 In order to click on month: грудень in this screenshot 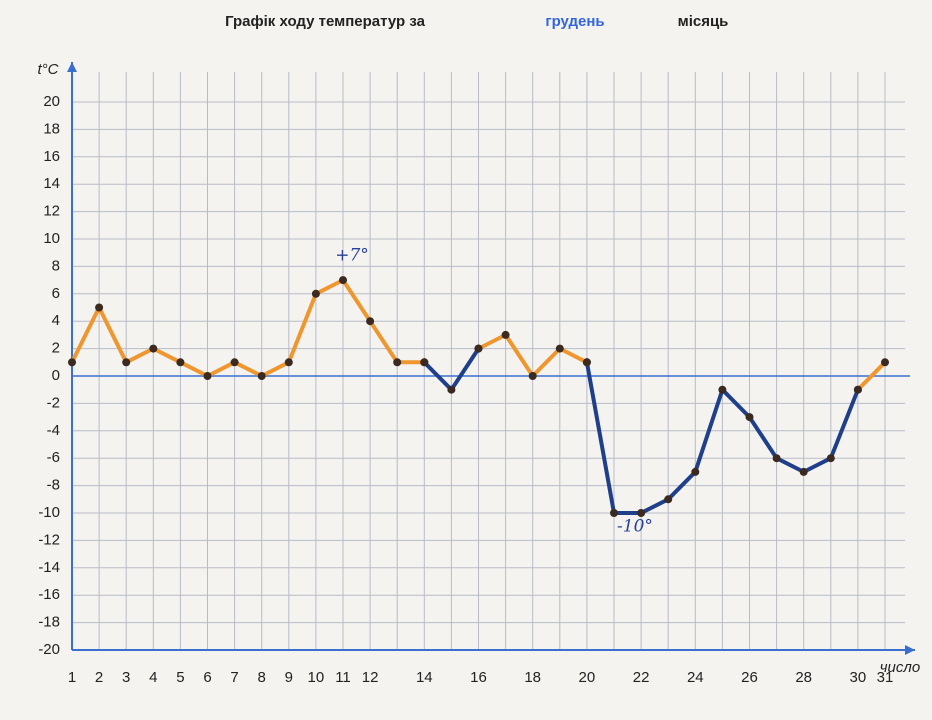, I will do `click(574, 21)`.